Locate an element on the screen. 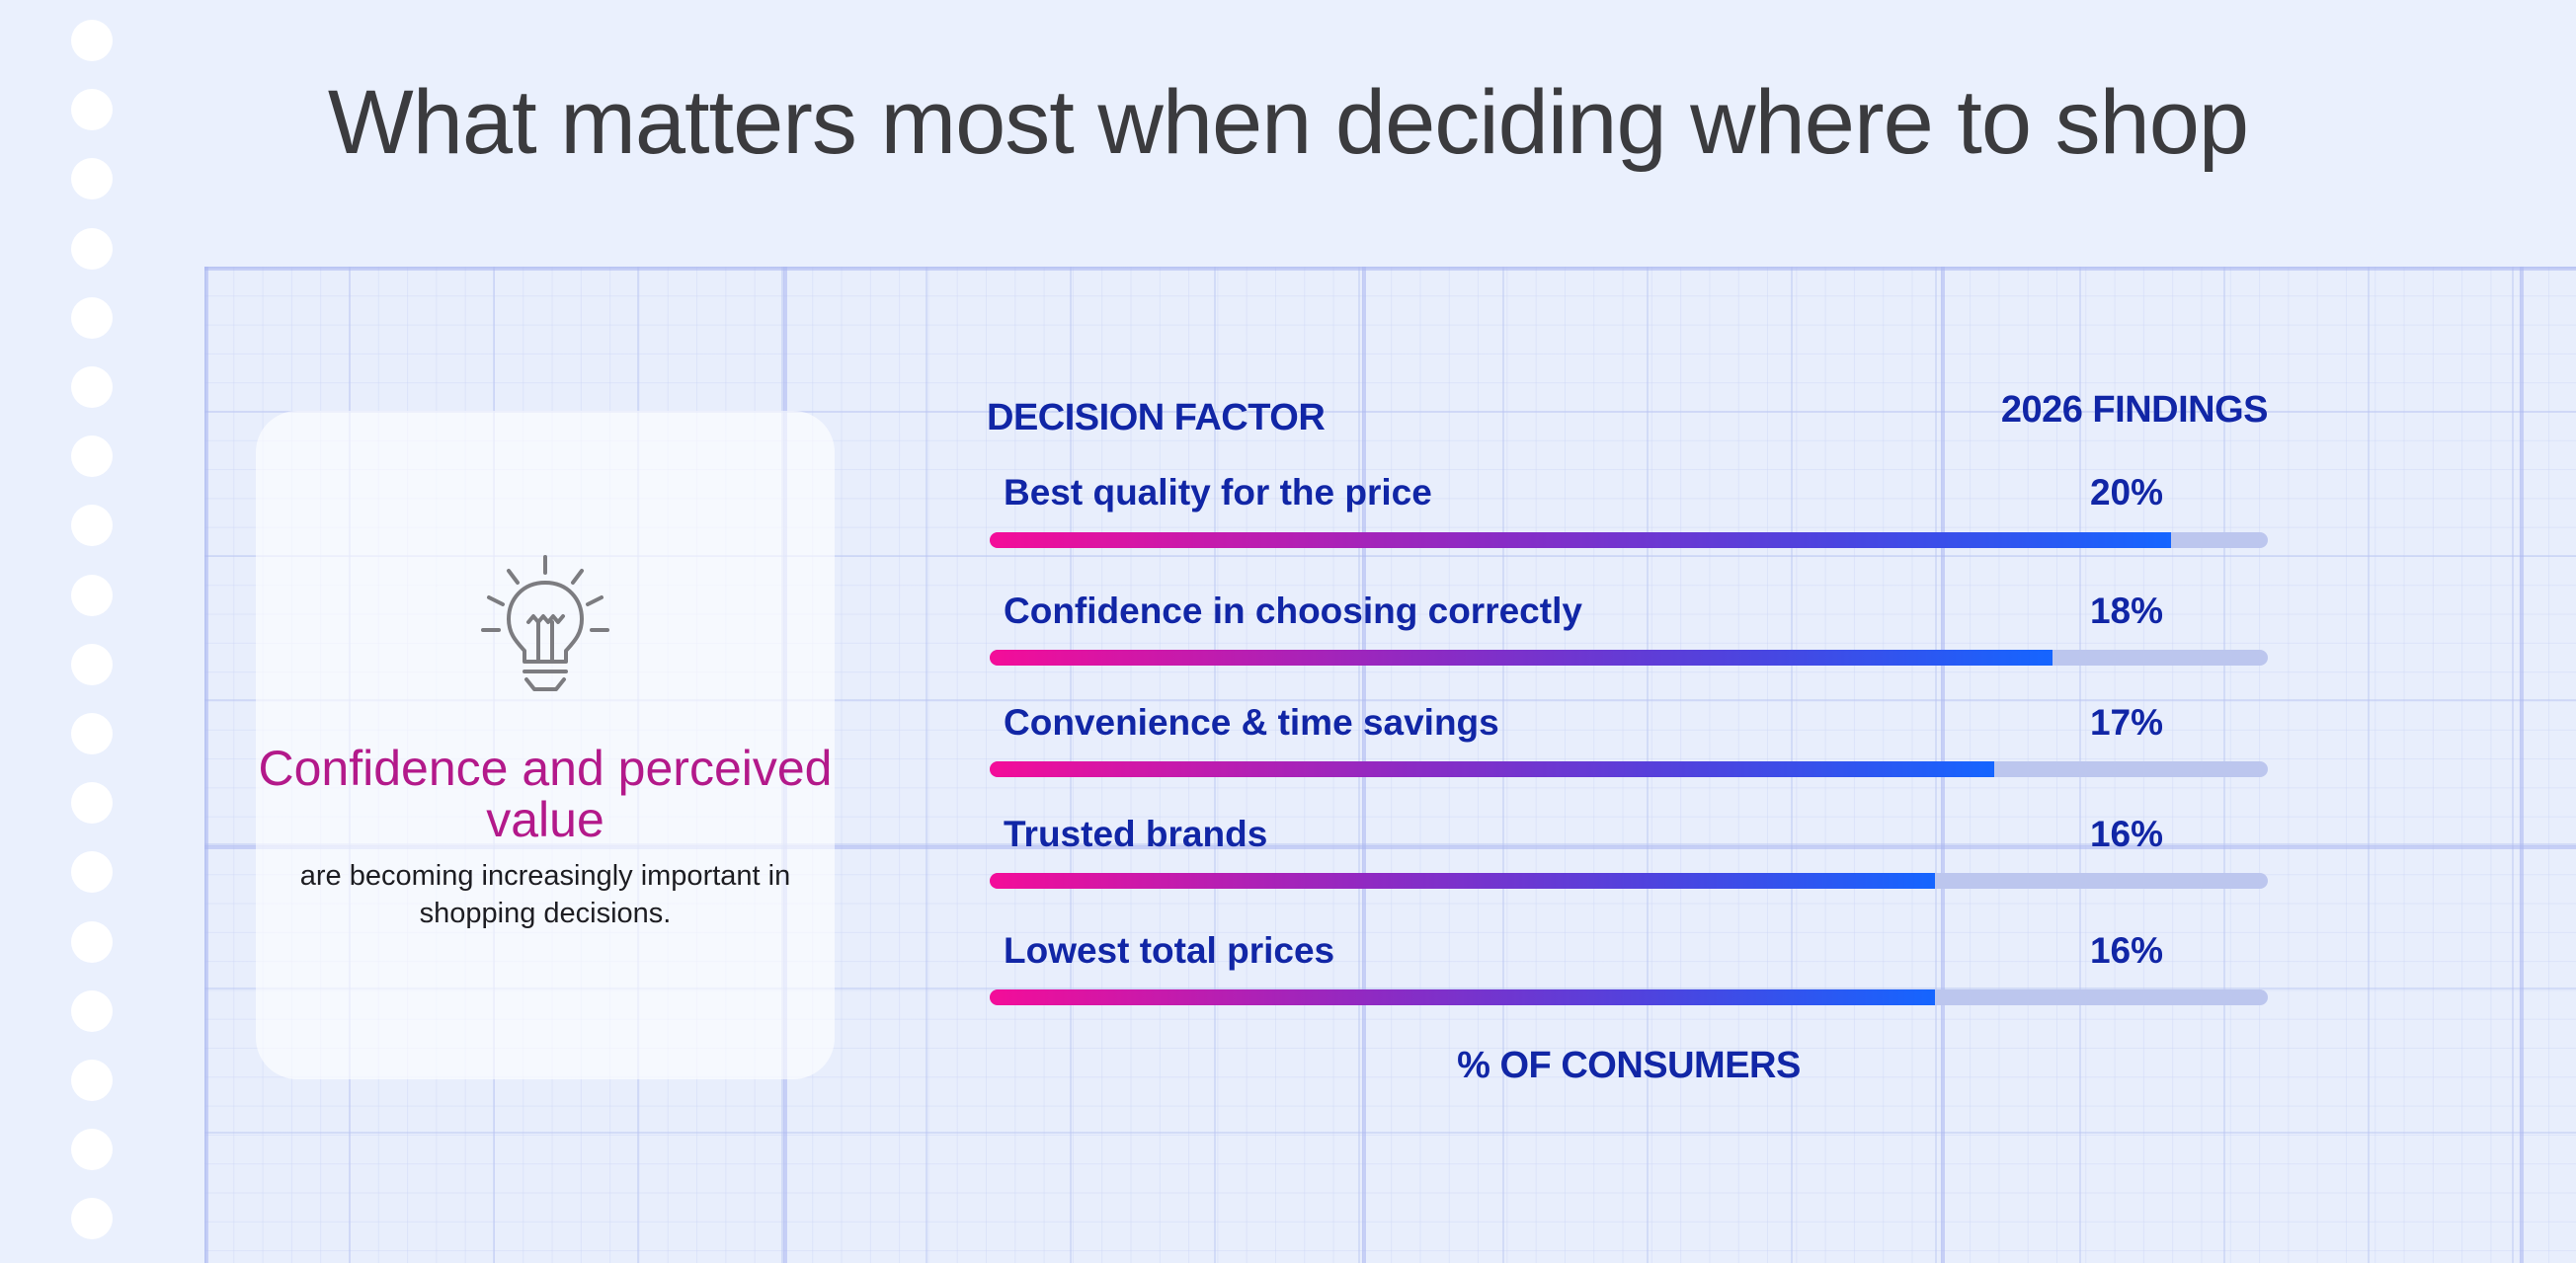 Image resolution: width=2576 pixels, height=1263 pixels. bar-label: Convenience & time savings is located at coordinates (1251, 722).